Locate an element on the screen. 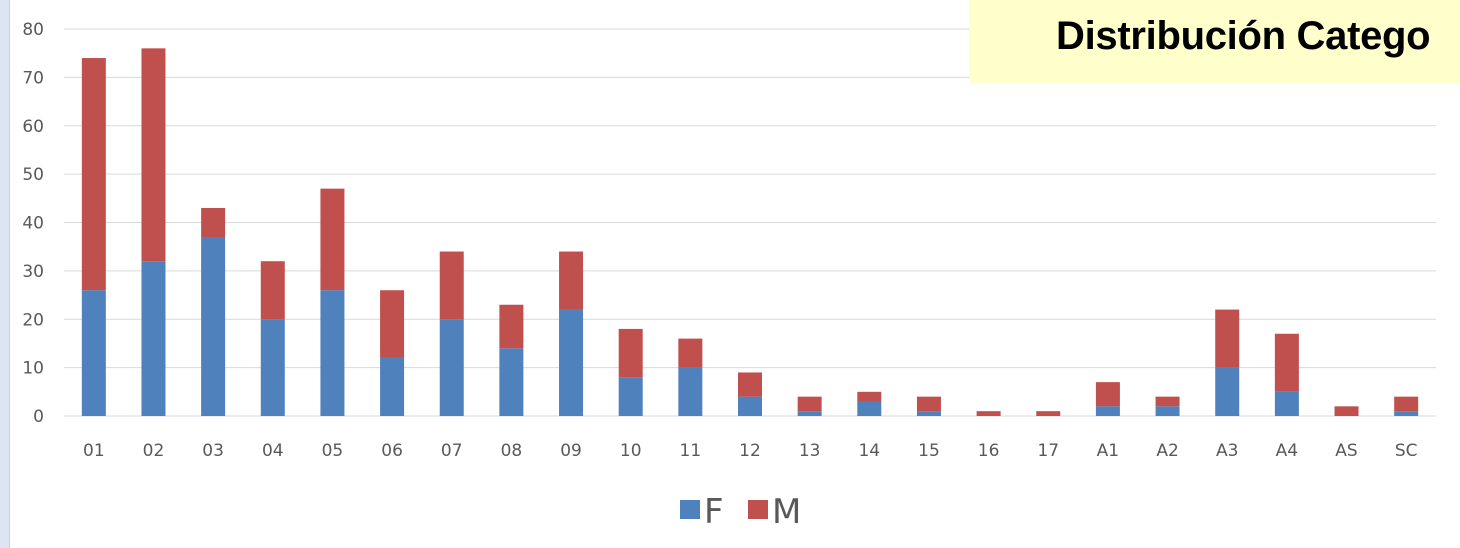 The height and width of the screenshot is (548, 1460). y-tick-label: 40 is located at coordinates (33, 224).